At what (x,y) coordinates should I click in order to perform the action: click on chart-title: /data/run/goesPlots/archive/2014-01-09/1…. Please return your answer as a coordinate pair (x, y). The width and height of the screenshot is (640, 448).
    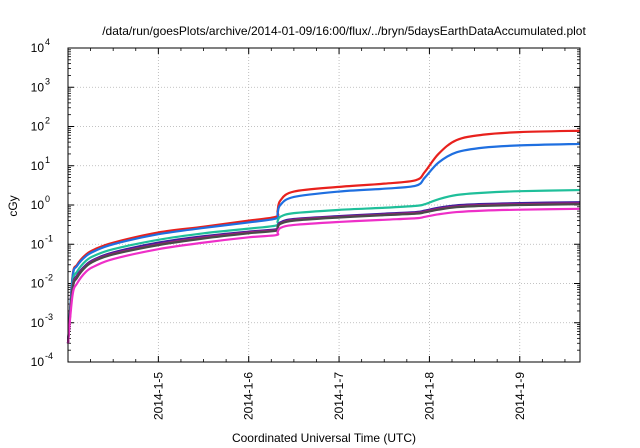
    Looking at the image, I should click on (344, 31).